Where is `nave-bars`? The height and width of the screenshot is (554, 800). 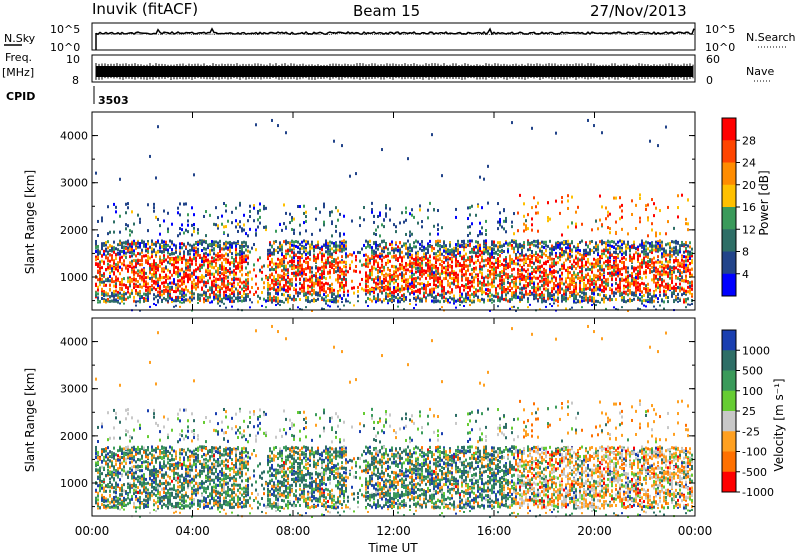 nave-bars is located at coordinates (394, 71).